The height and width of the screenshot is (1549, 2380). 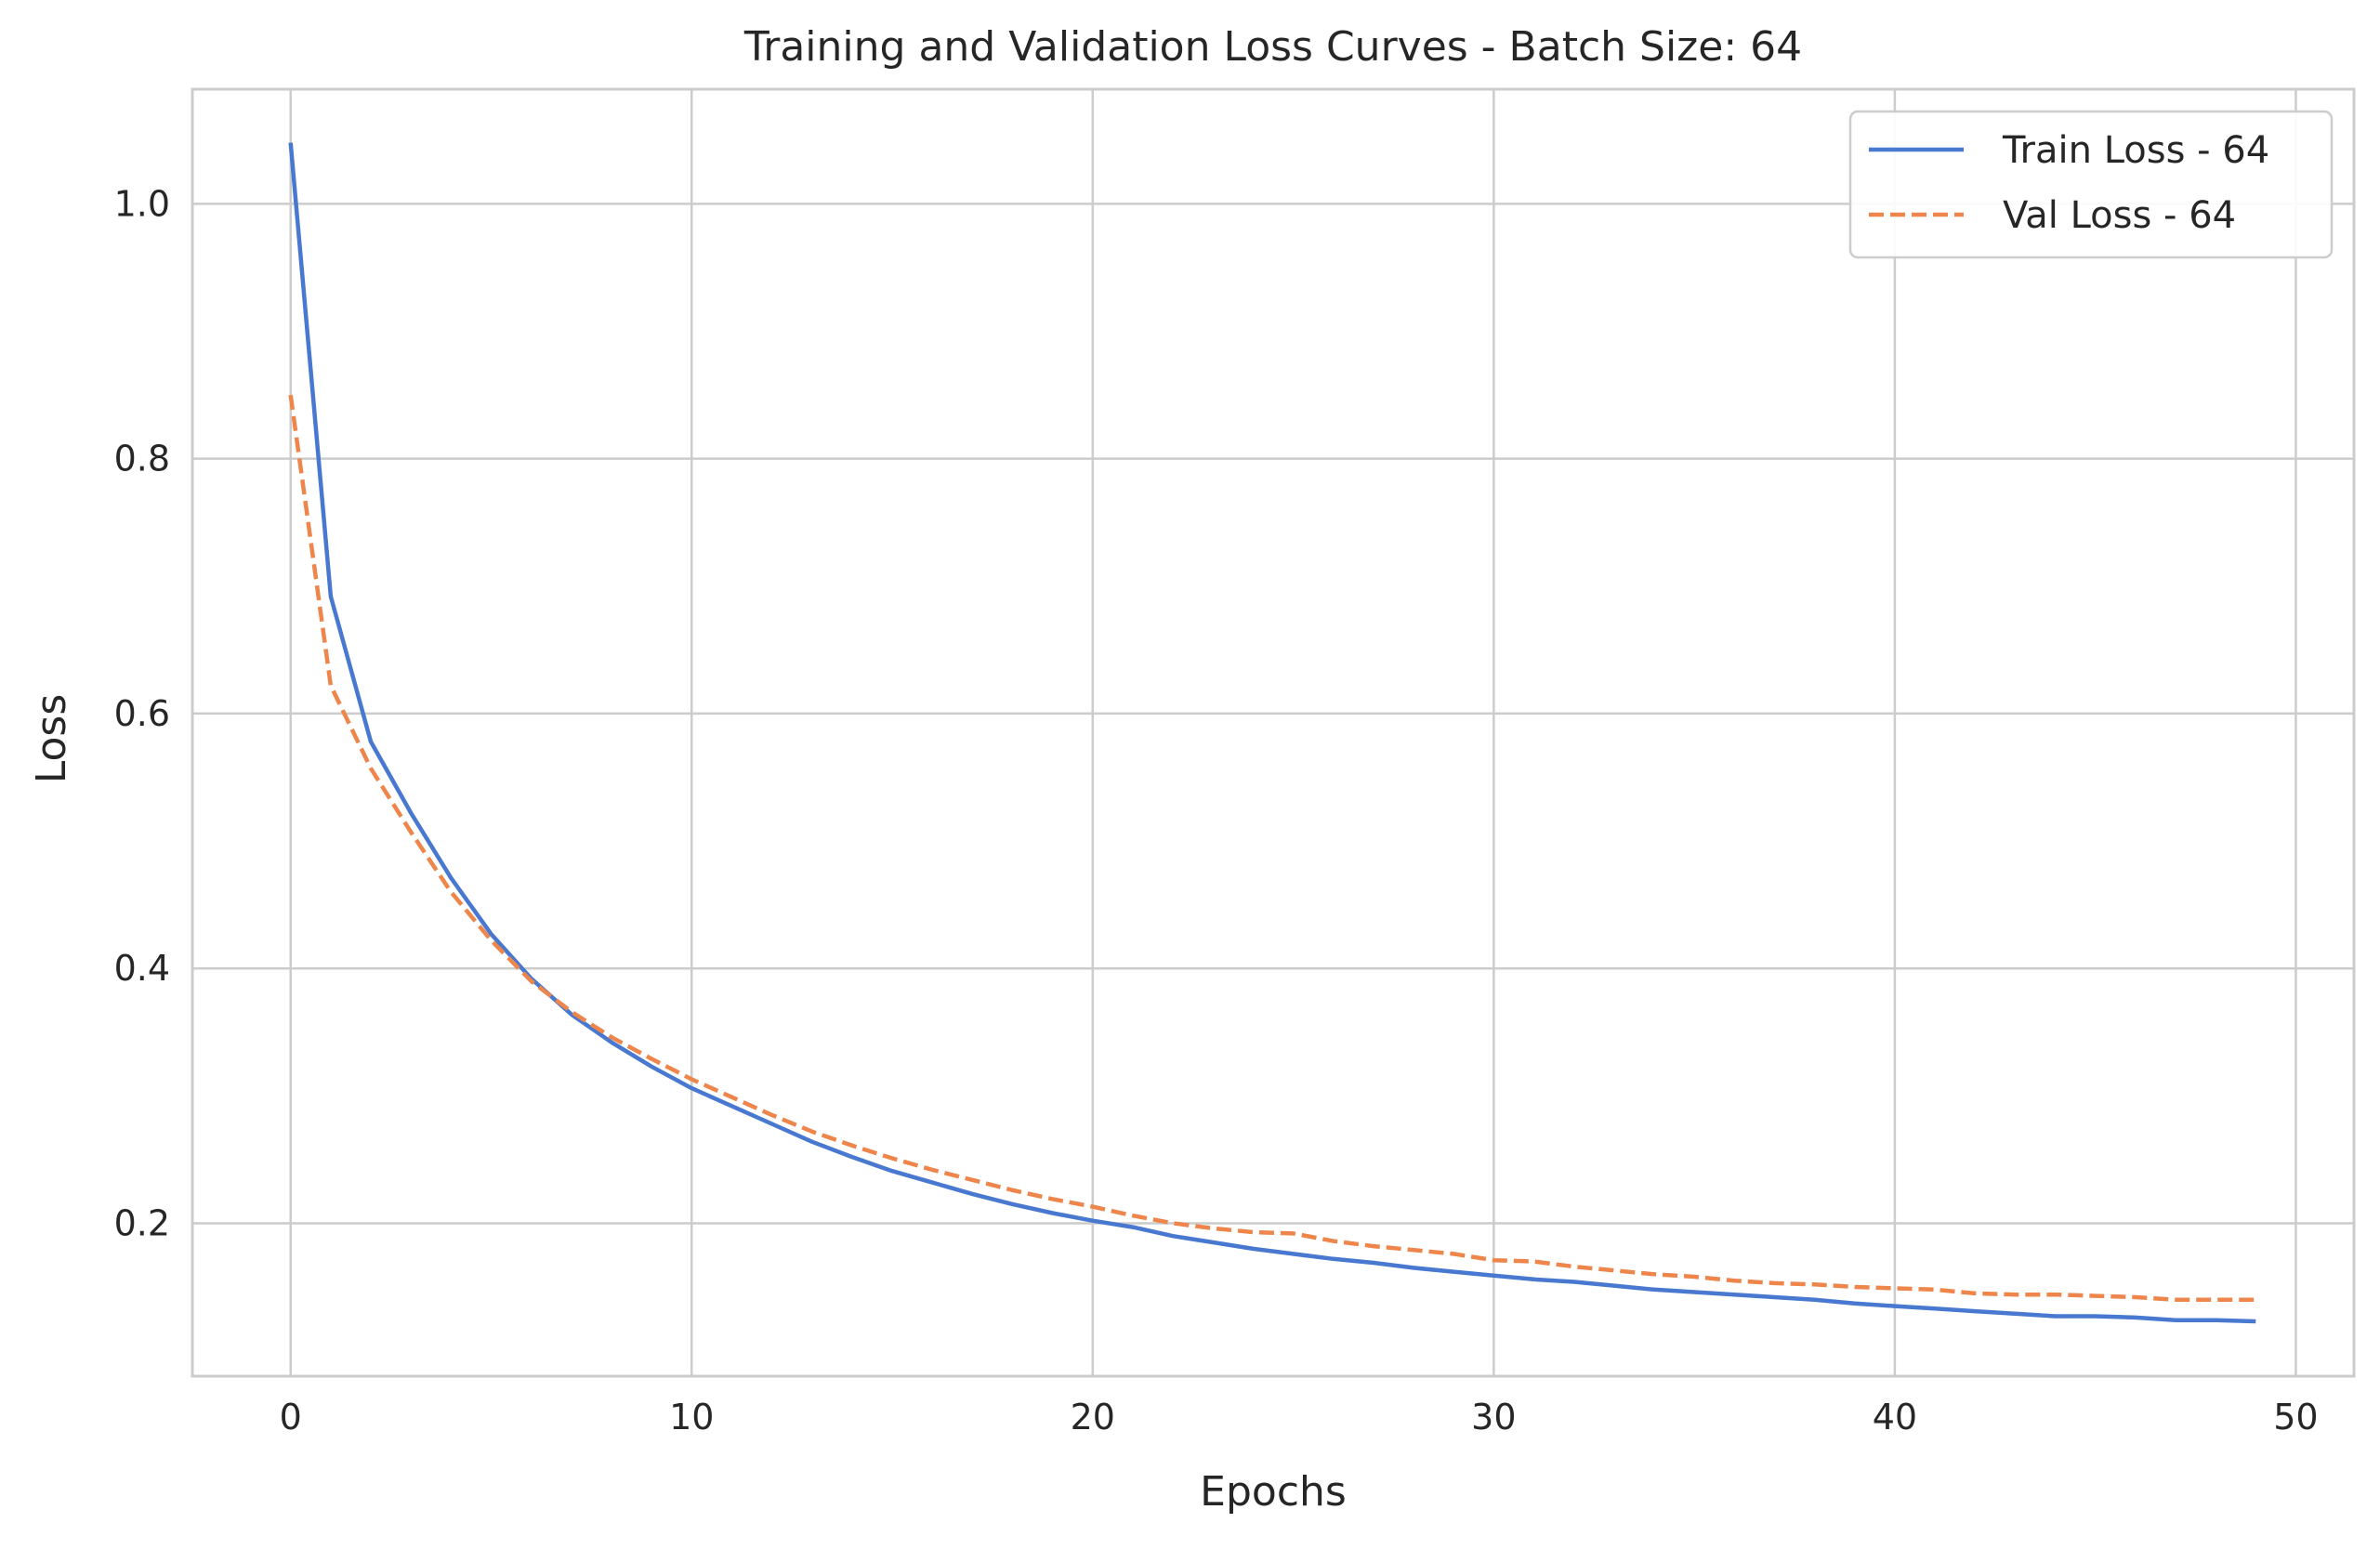 I want to click on x-tick-label: 40, so click(x=1895, y=1417).